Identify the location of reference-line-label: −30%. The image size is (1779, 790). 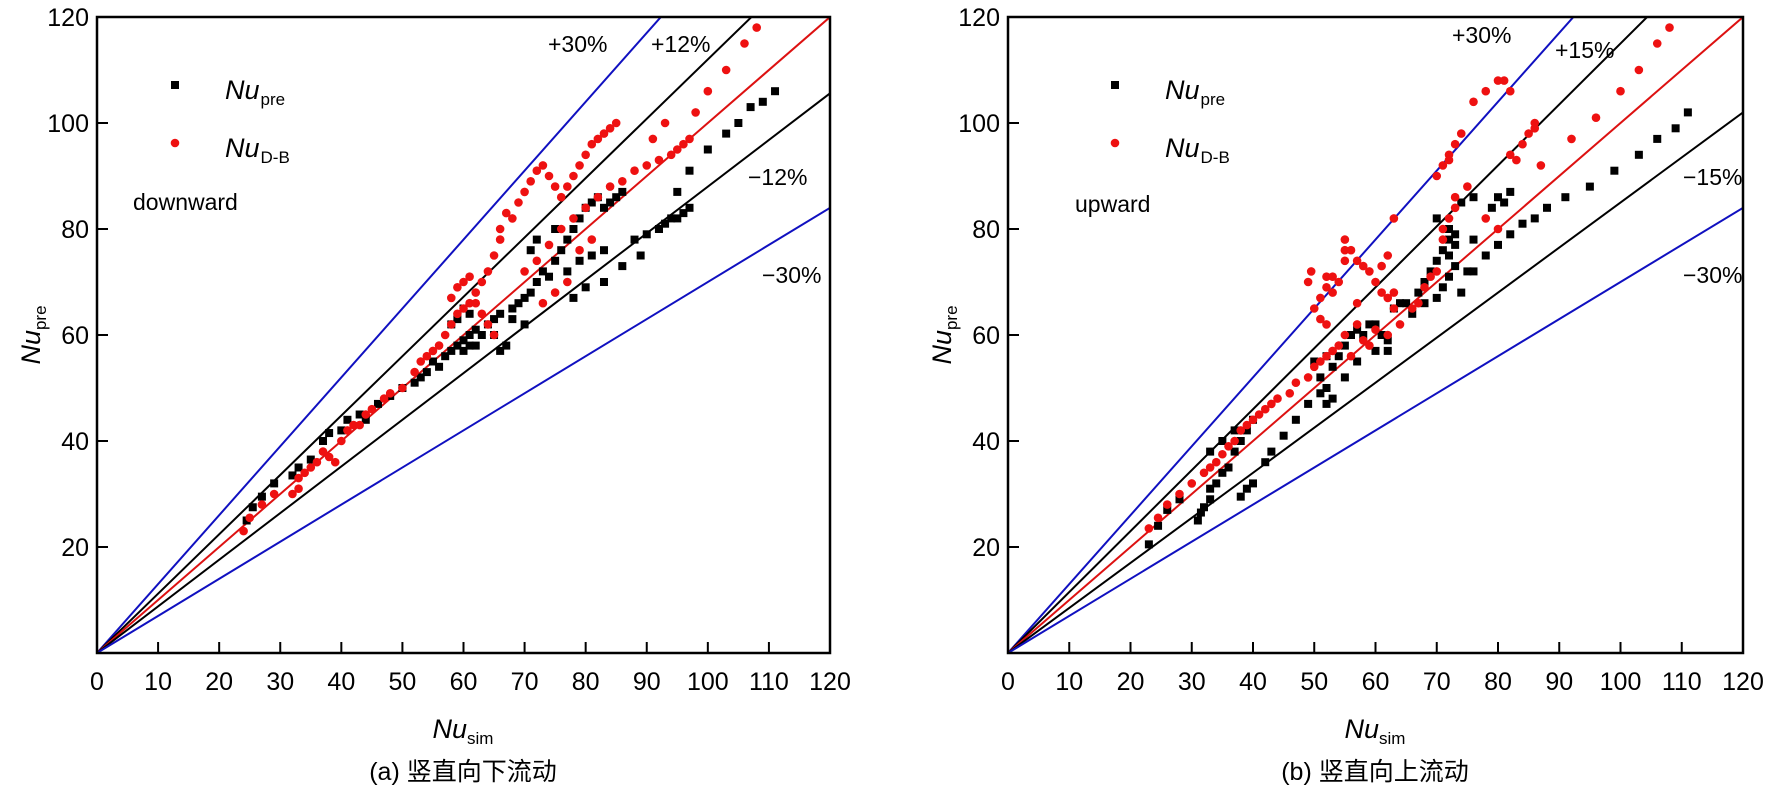
(1712, 275).